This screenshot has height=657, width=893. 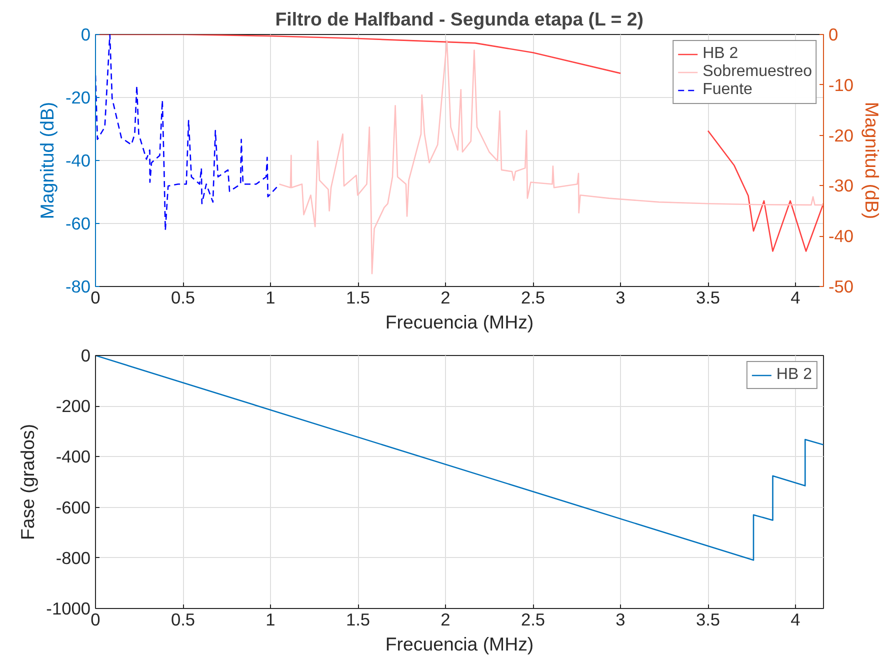 What do you see at coordinates (47, 161) in the screenshot?
I see `y-axis-title: Magnitud (dB)` at bounding box center [47, 161].